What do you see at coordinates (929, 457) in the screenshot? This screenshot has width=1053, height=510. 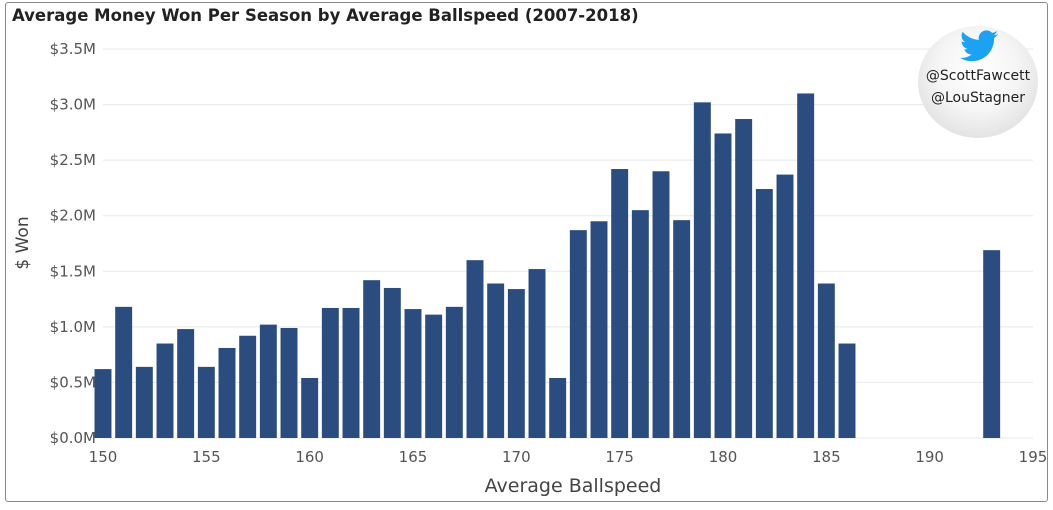 I see `x-tick-label: 190` at bounding box center [929, 457].